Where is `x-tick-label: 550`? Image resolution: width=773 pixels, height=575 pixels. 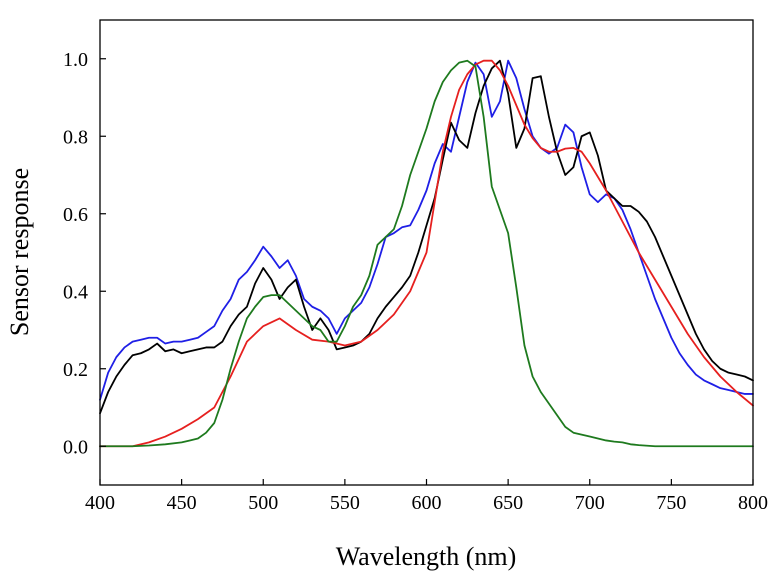
x-tick-label: 550 is located at coordinates (345, 503).